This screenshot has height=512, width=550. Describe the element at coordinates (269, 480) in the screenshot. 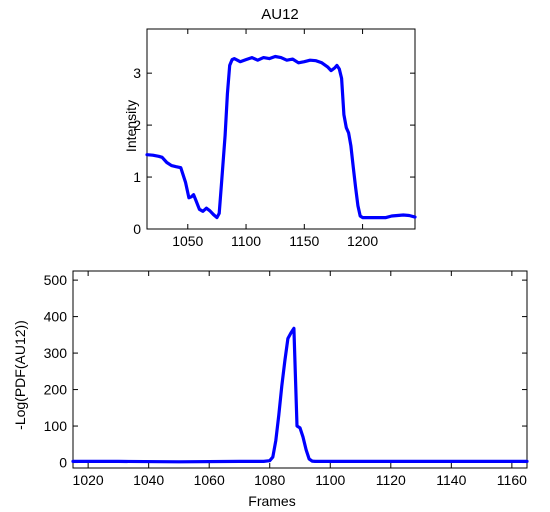

I see `x-tick-label: 1080` at that location.